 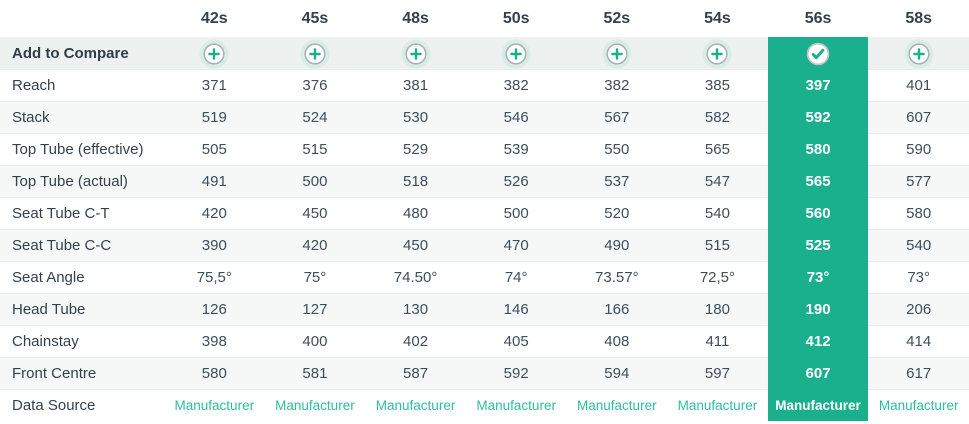 I want to click on geometry-value-cell: 411, so click(x=717, y=341).